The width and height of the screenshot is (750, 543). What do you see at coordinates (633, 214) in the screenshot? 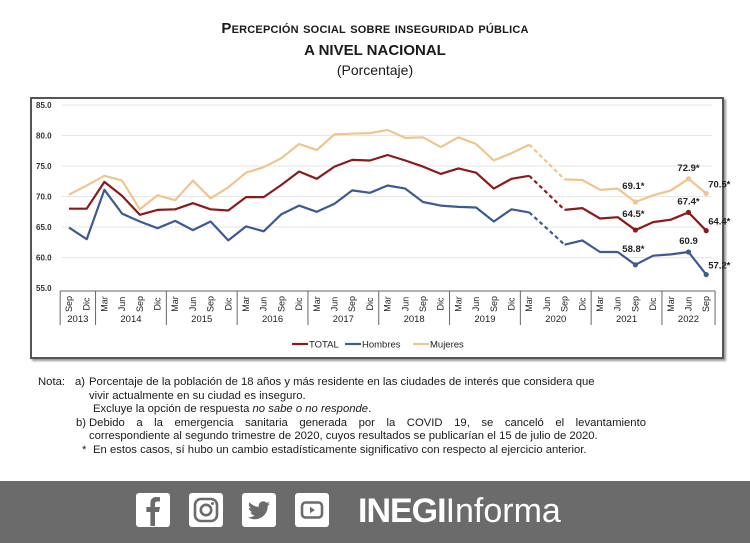
I see `data-label: 64.5*` at bounding box center [633, 214].